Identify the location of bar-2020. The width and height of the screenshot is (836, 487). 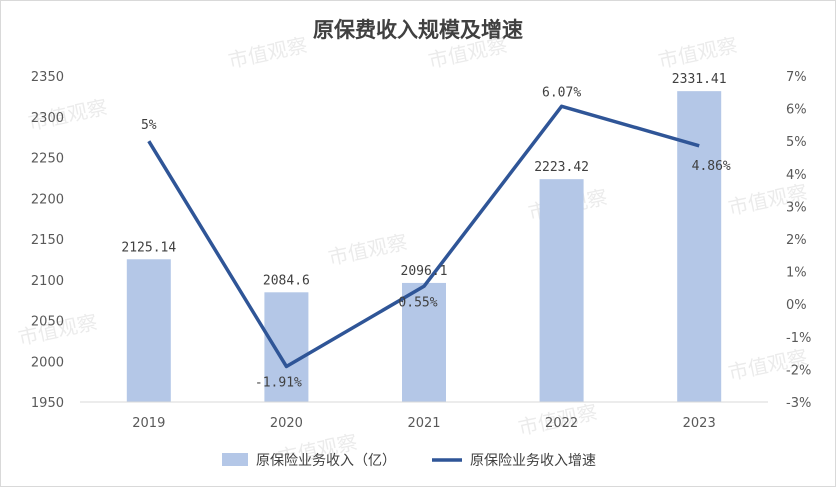
(286, 347).